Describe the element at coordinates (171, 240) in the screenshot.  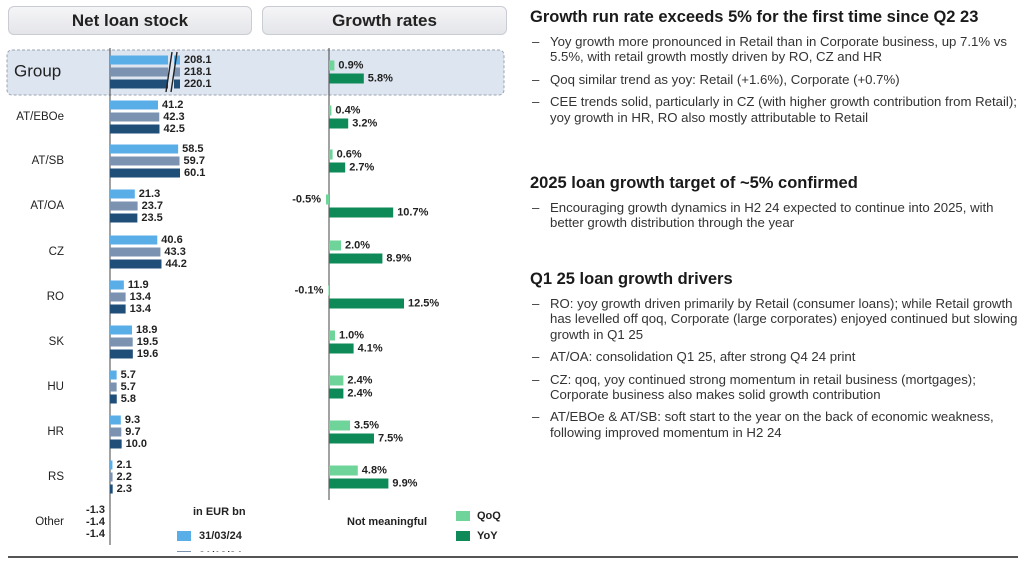
I see `stock-value-label: 40.6` at that location.